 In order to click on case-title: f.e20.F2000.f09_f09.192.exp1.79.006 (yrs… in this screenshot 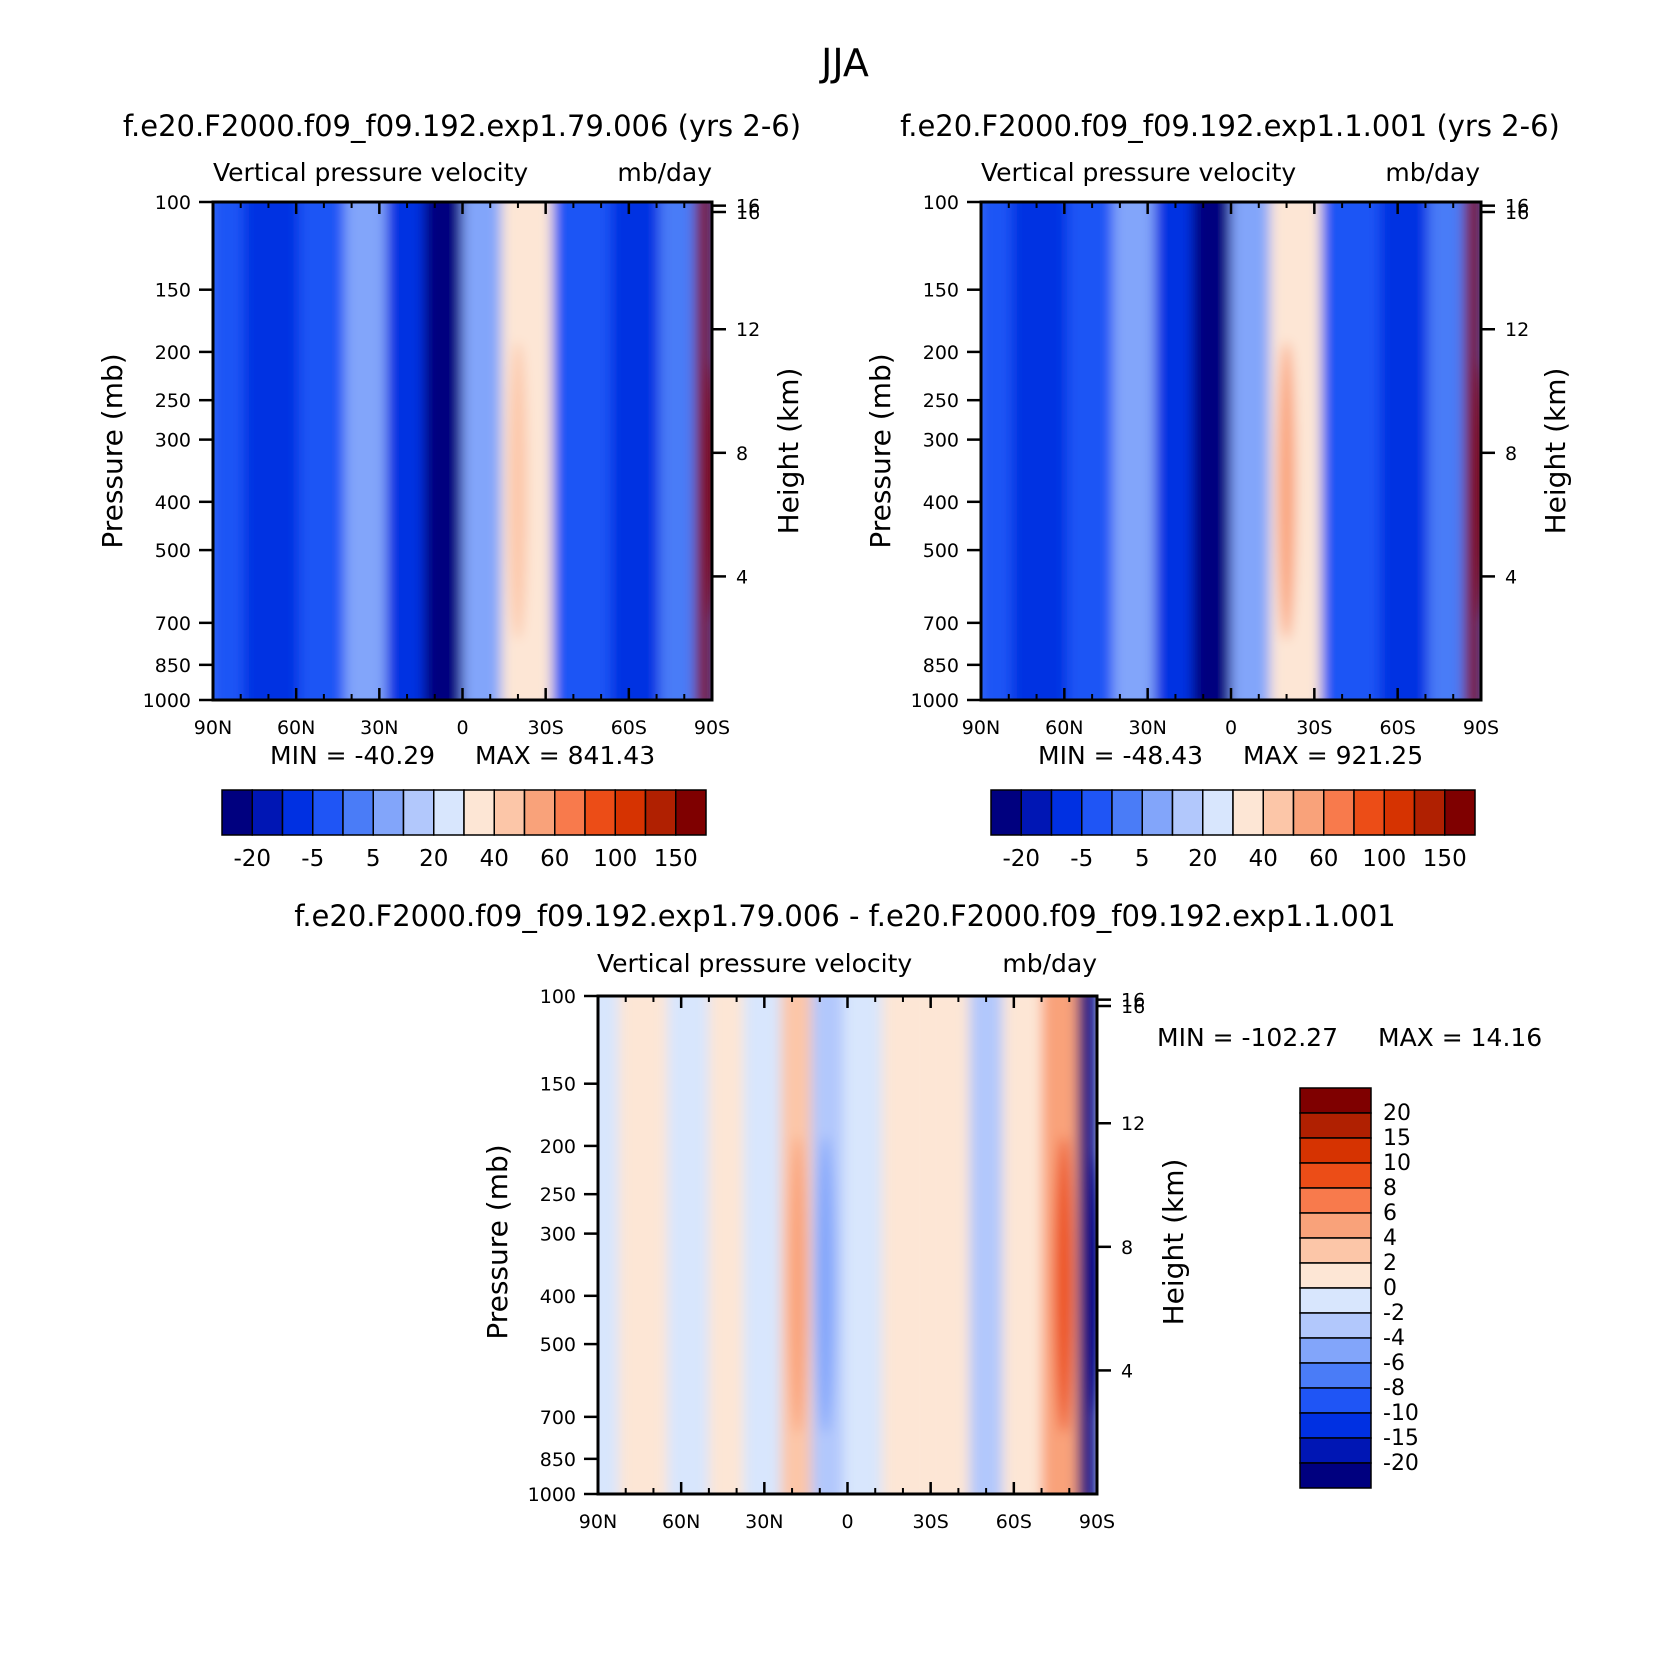, I will do `click(462, 126)`.